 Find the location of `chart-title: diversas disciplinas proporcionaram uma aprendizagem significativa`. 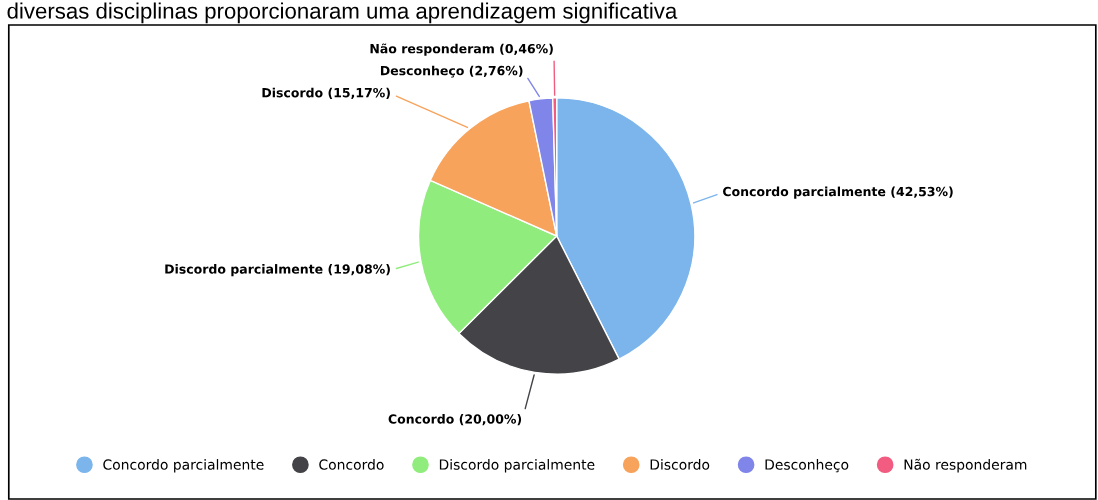

chart-title: diversas disciplinas proporcionaram uma aprendizagem significativa is located at coordinates (342, 13).